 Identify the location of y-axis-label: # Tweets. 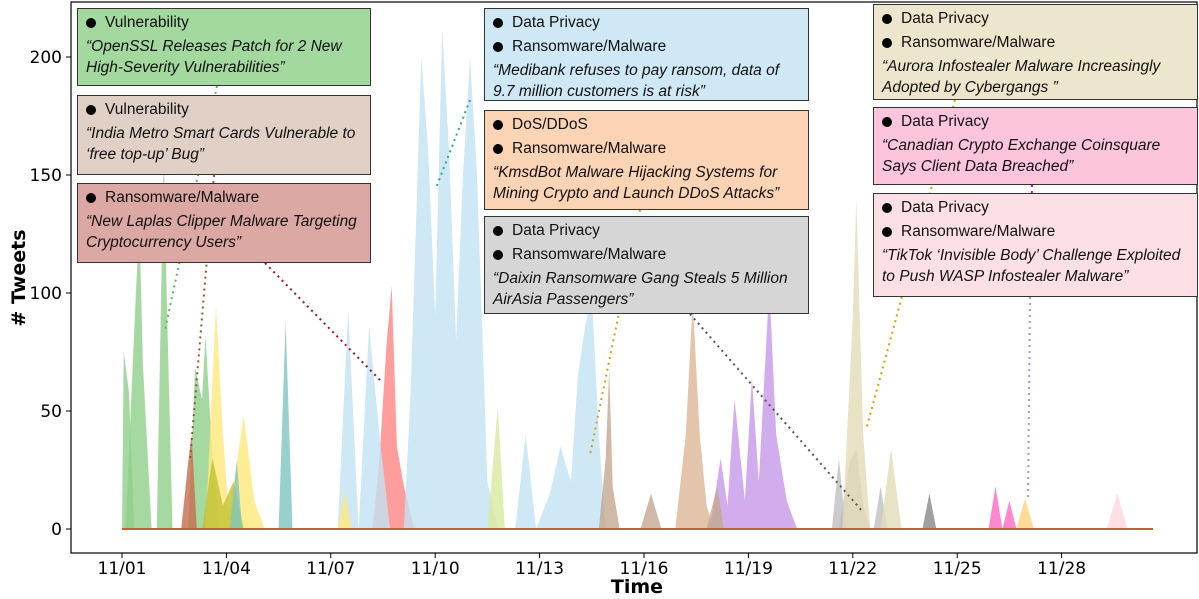
(19, 277).